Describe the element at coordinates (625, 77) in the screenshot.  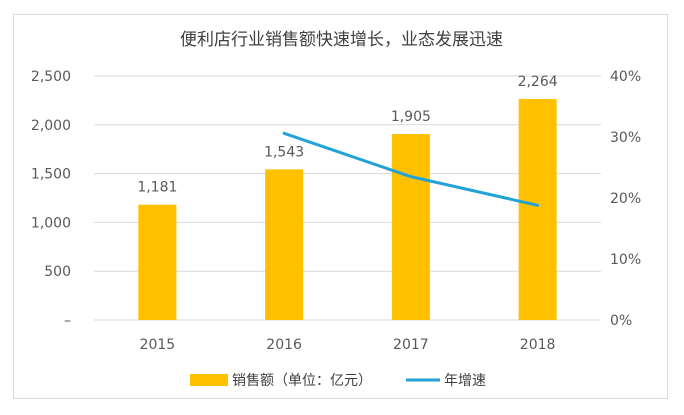
I see `y-right-tick-label: 40%` at that location.